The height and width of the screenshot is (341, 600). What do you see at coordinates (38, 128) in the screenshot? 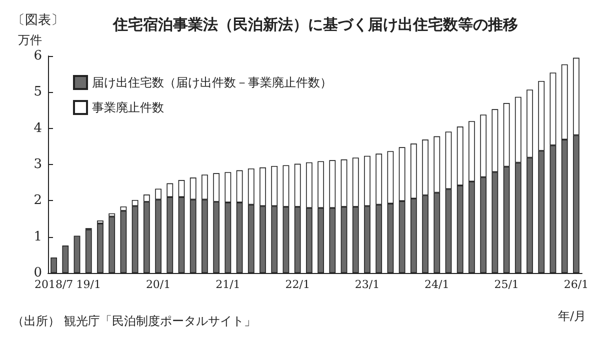
I see `y-tick-label: 4` at bounding box center [38, 128].